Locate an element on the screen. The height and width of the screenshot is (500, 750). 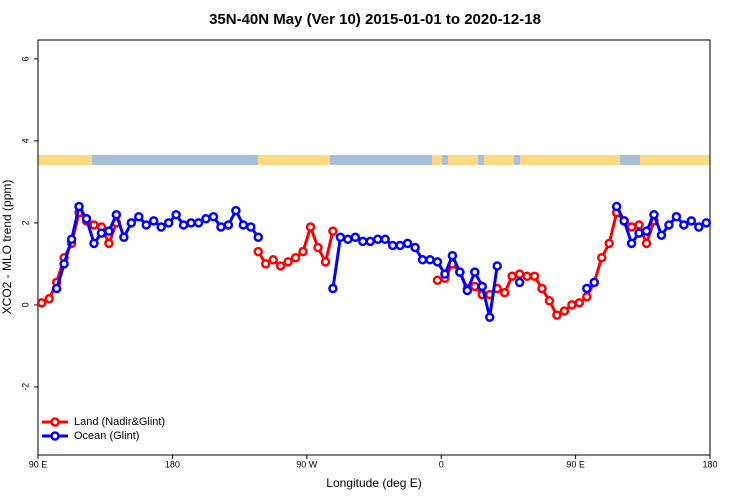
x-tick-label: 90 W is located at coordinates (307, 464).